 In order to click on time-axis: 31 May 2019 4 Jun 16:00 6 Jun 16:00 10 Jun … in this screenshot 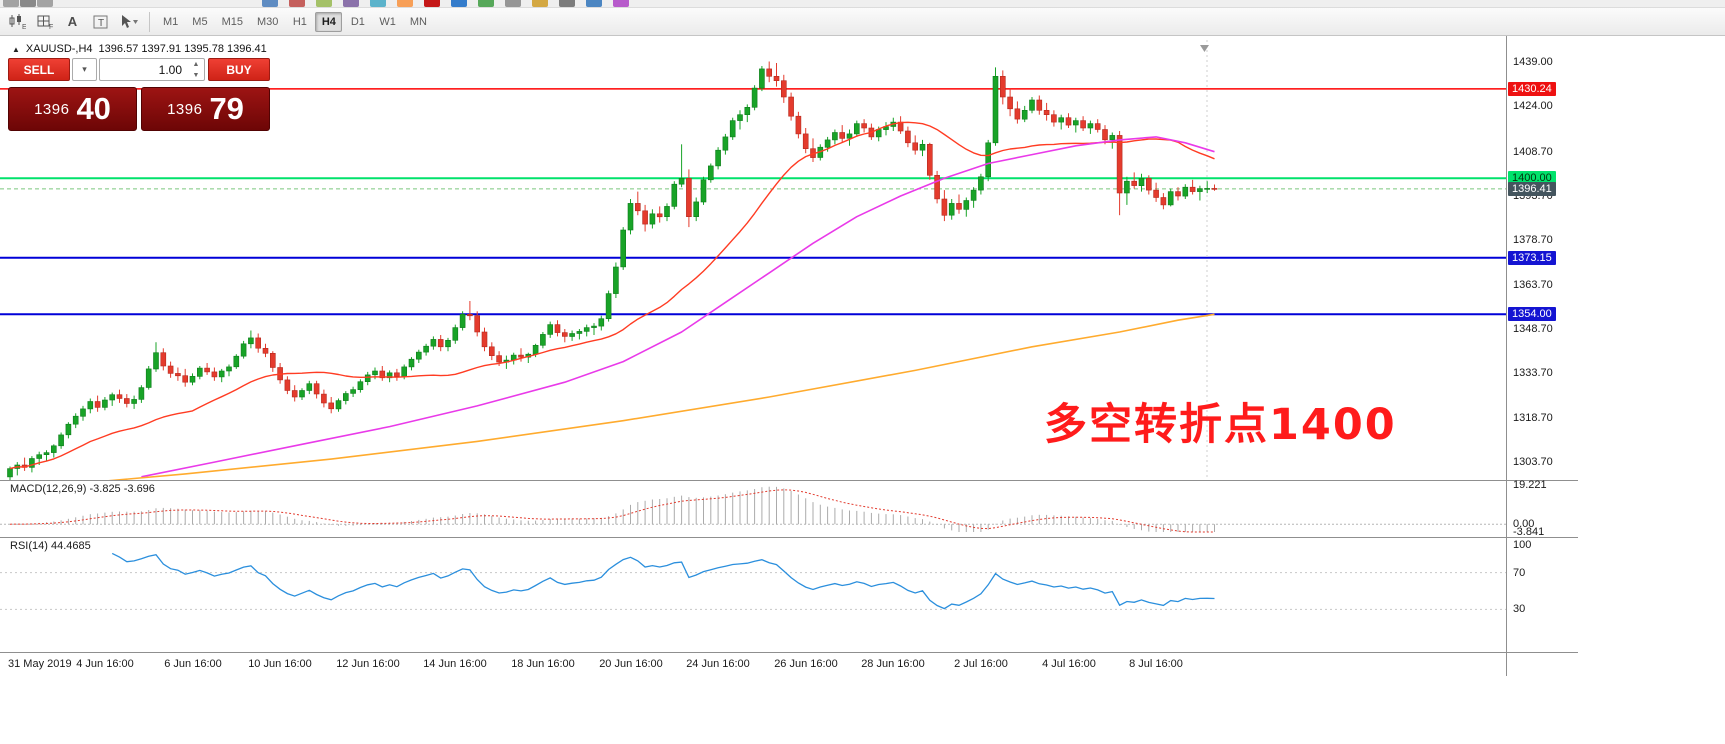, I will do `click(753, 665)`.